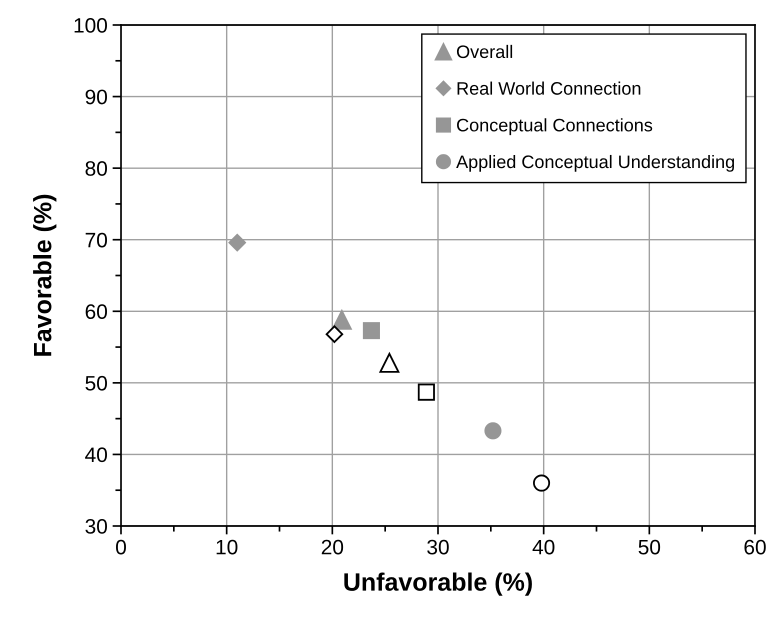 The image size is (774, 626). I want to click on legend-label: Overall, so click(484, 51).